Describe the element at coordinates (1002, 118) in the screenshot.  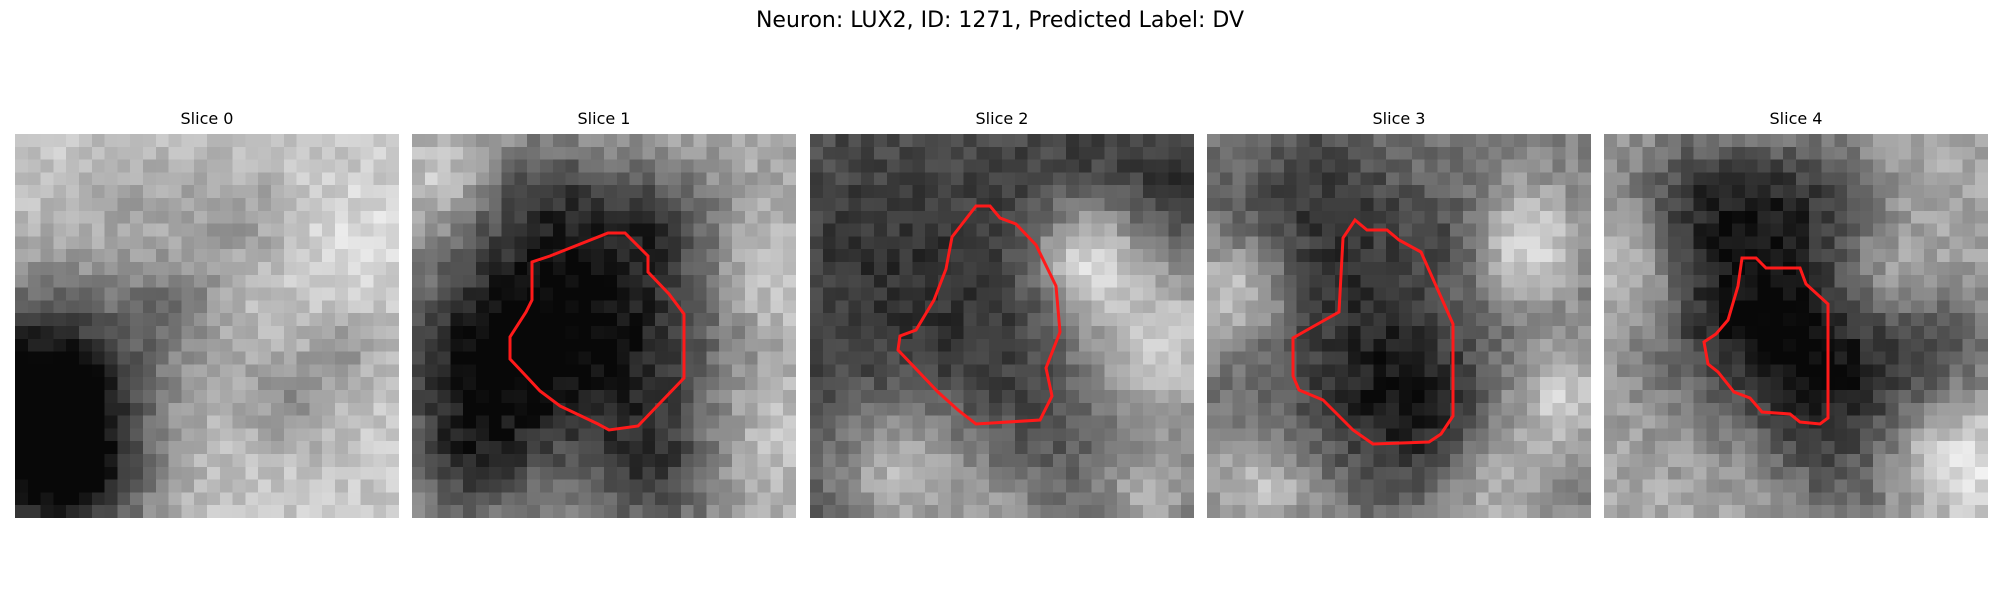
I see `slice-title: Slice 2` at that location.